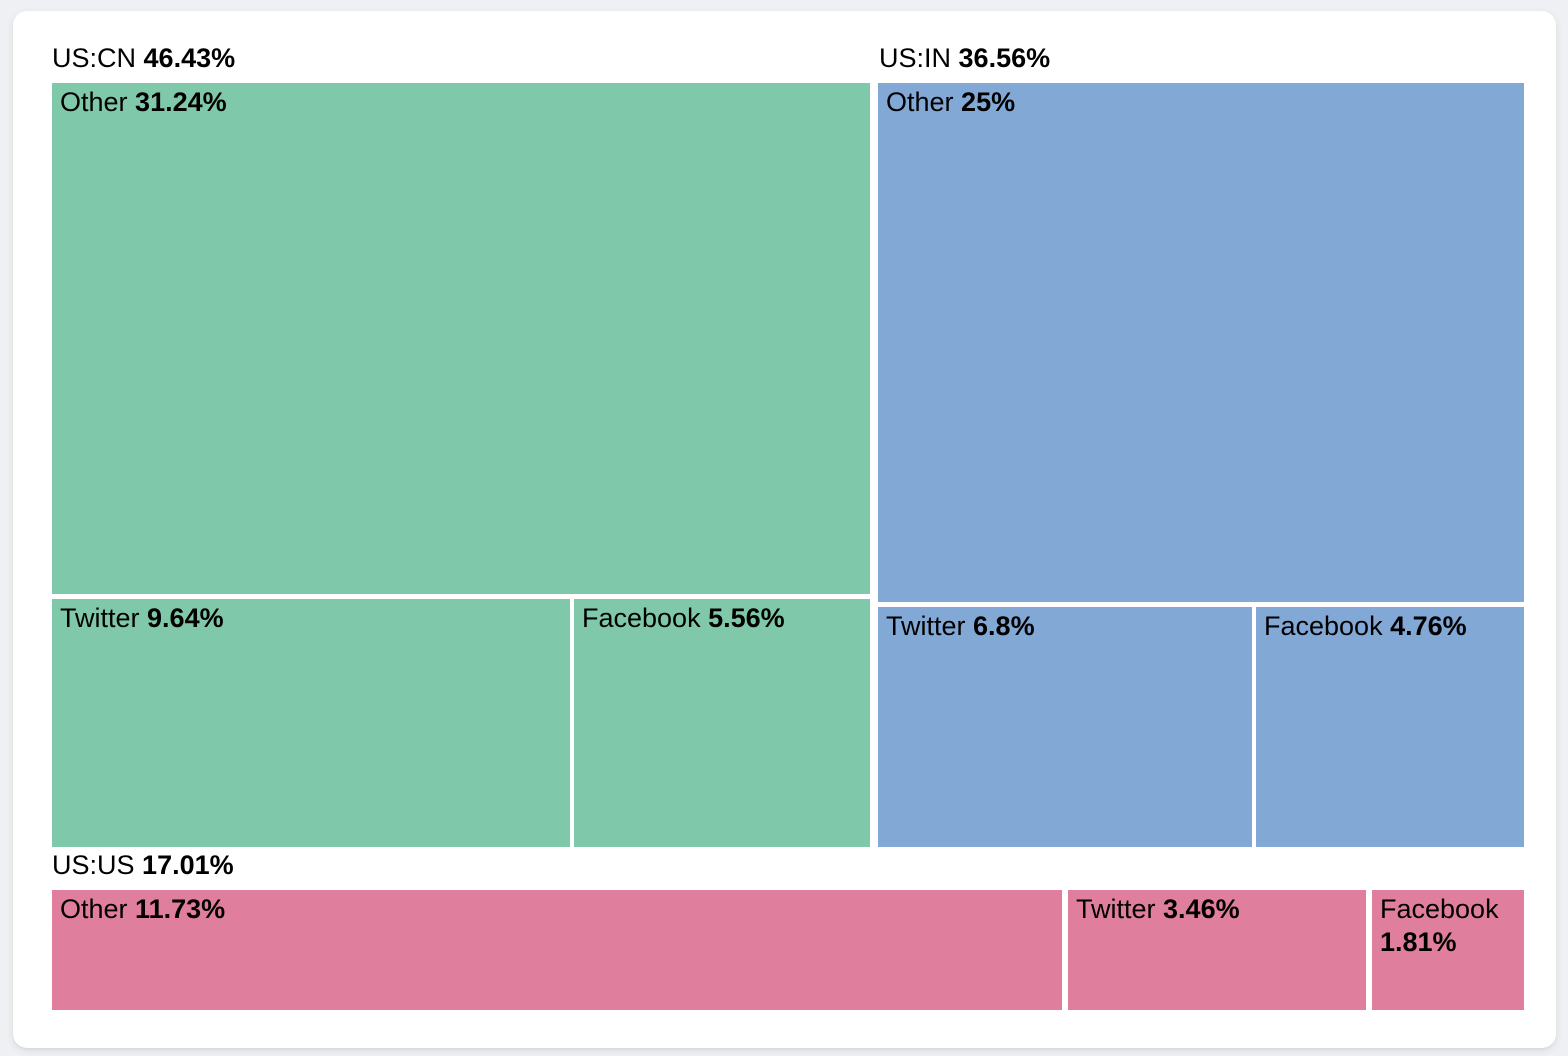 The image size is (1568, 1056). Describe the element at coordinates (1390, 727) in the screenshot. I see `treemap-cell-us-in-facebook: Facebook 4.76%` at that location.